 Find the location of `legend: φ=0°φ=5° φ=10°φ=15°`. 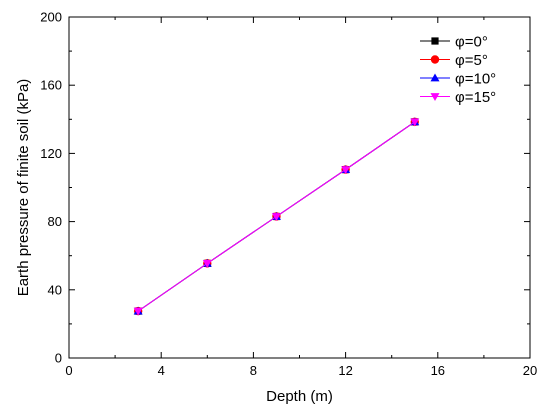

legend: φ=0°φ=5° φ=10°φ=15° is located at coordinates (458, 70).